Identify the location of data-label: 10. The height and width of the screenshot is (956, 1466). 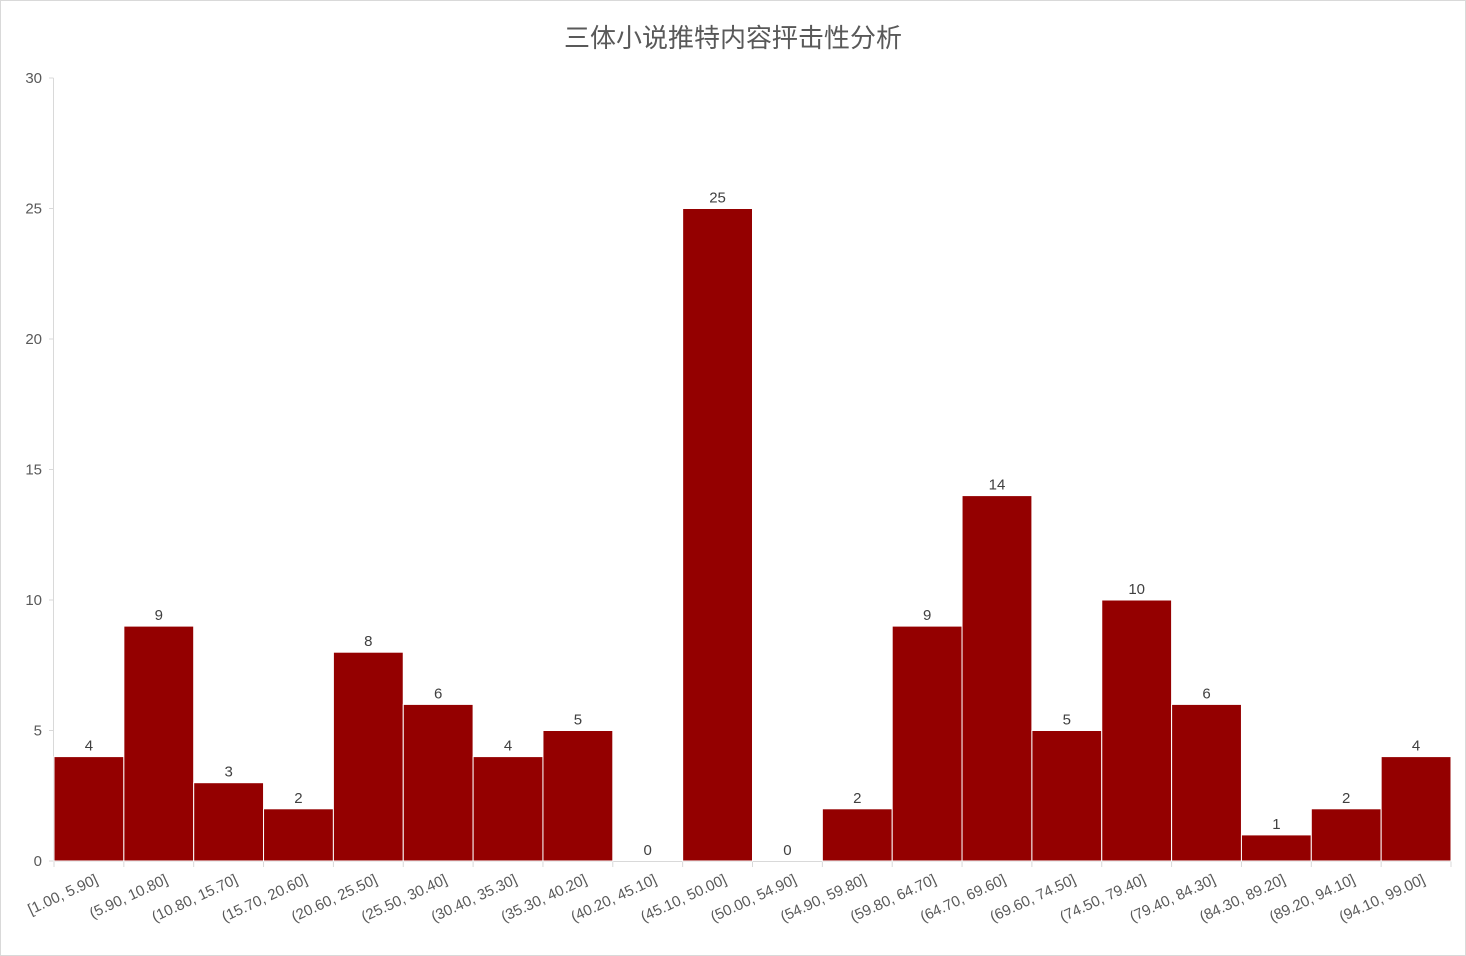
(1136, 589).